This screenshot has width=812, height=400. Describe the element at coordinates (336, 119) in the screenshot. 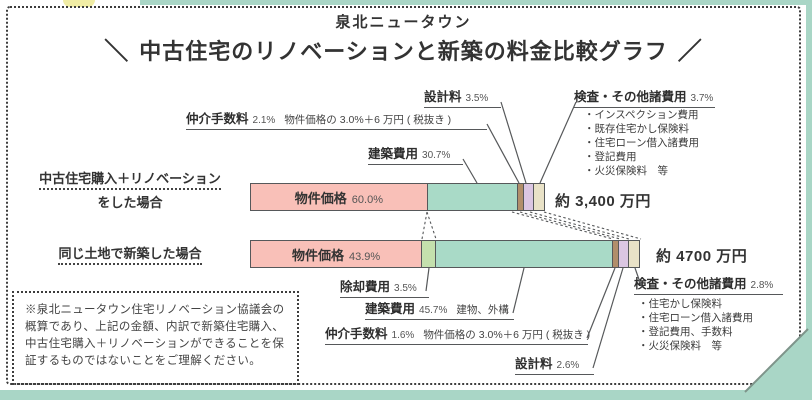

I see `callout-brokerage-renovation: 仲介手数料 2.1% 物件価格の 3.0%＋6 万円 ( 税抜き )` at that location.